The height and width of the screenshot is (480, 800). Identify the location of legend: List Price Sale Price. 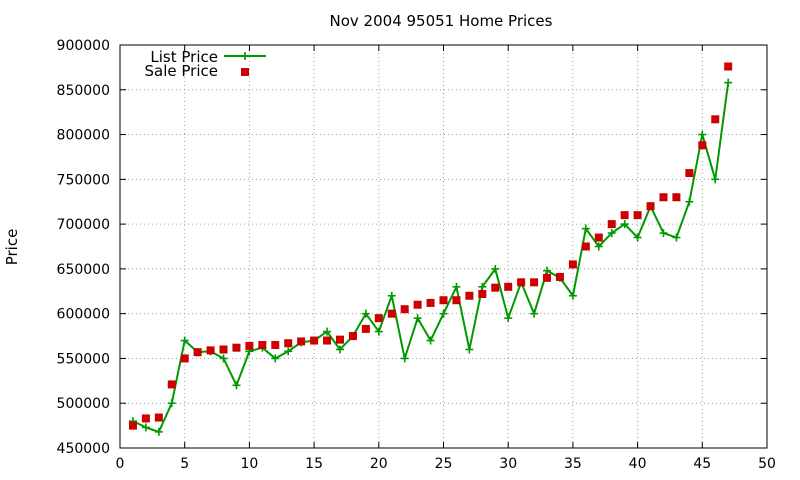
(205, 64).